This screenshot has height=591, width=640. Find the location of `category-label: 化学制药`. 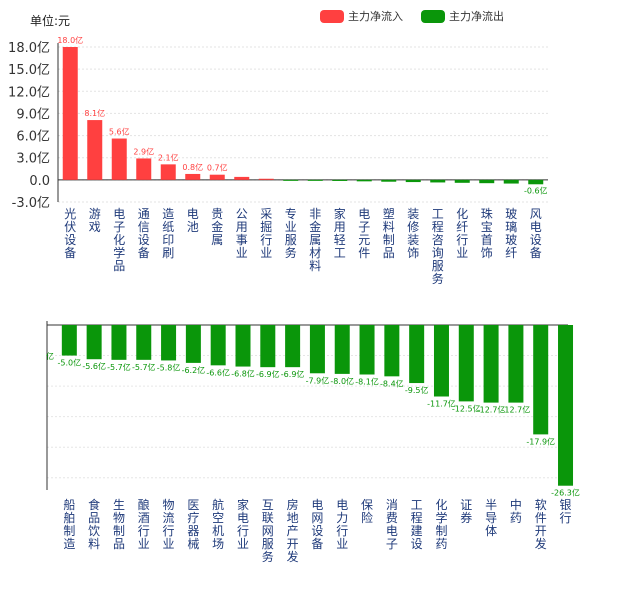

category-label: 化学制药 is located at coordinates (441, 524).